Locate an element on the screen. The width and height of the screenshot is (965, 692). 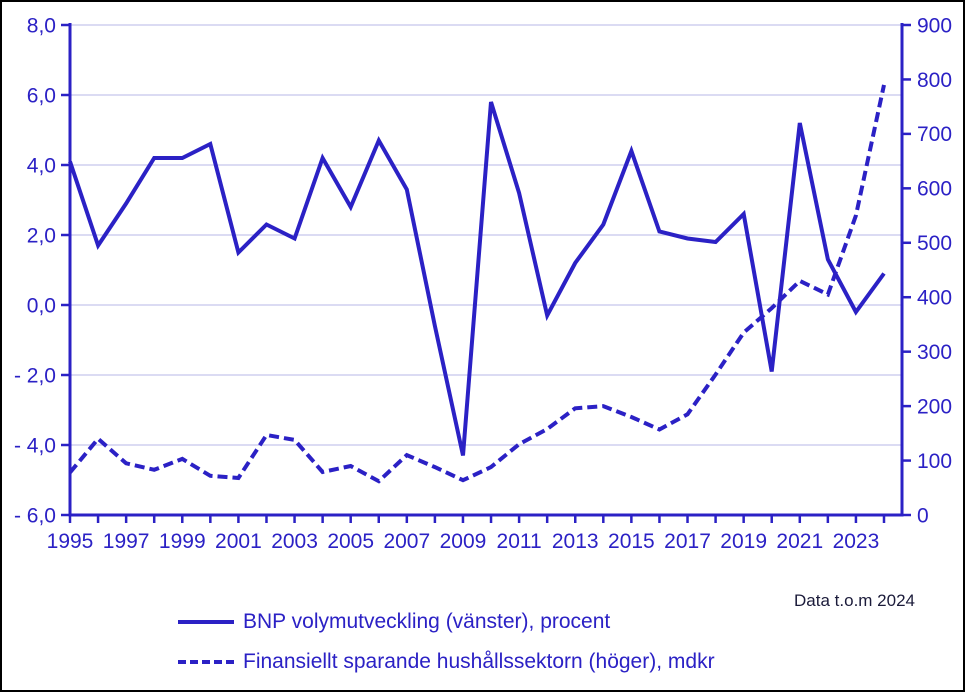
left-axis-tick-label: 0,0 is located at coordinates (41, 305).